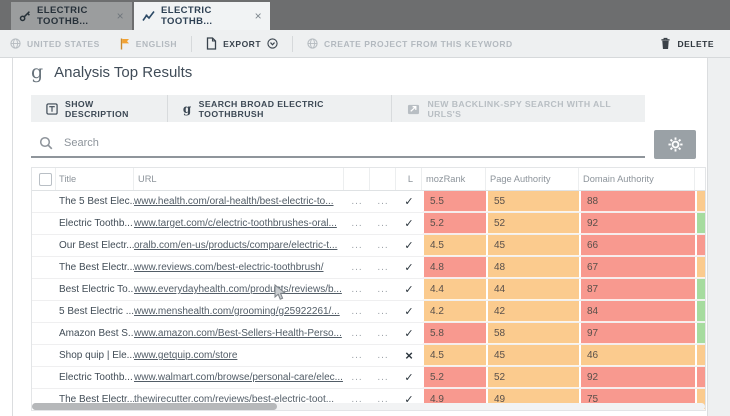 This screenshot has height=416, width=730. What do you see at coordinates (413, 109) in the screenshot?
I see `backlink-spy-icon` at bounding box center [413, 109].